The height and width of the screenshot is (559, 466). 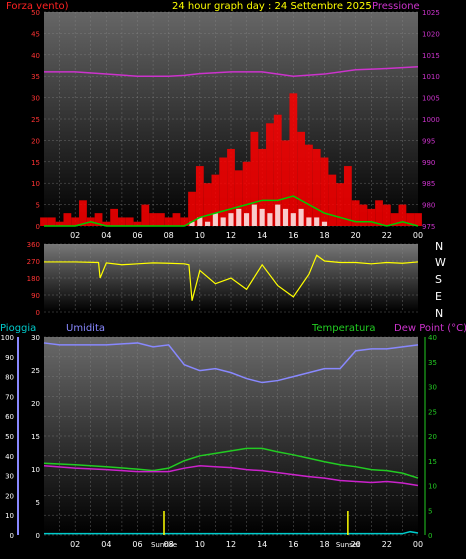 What do you see at coordinates (200, 544) in the screenshot?
I see `climate-x-tick: 10` at bounding box center [200, 544].